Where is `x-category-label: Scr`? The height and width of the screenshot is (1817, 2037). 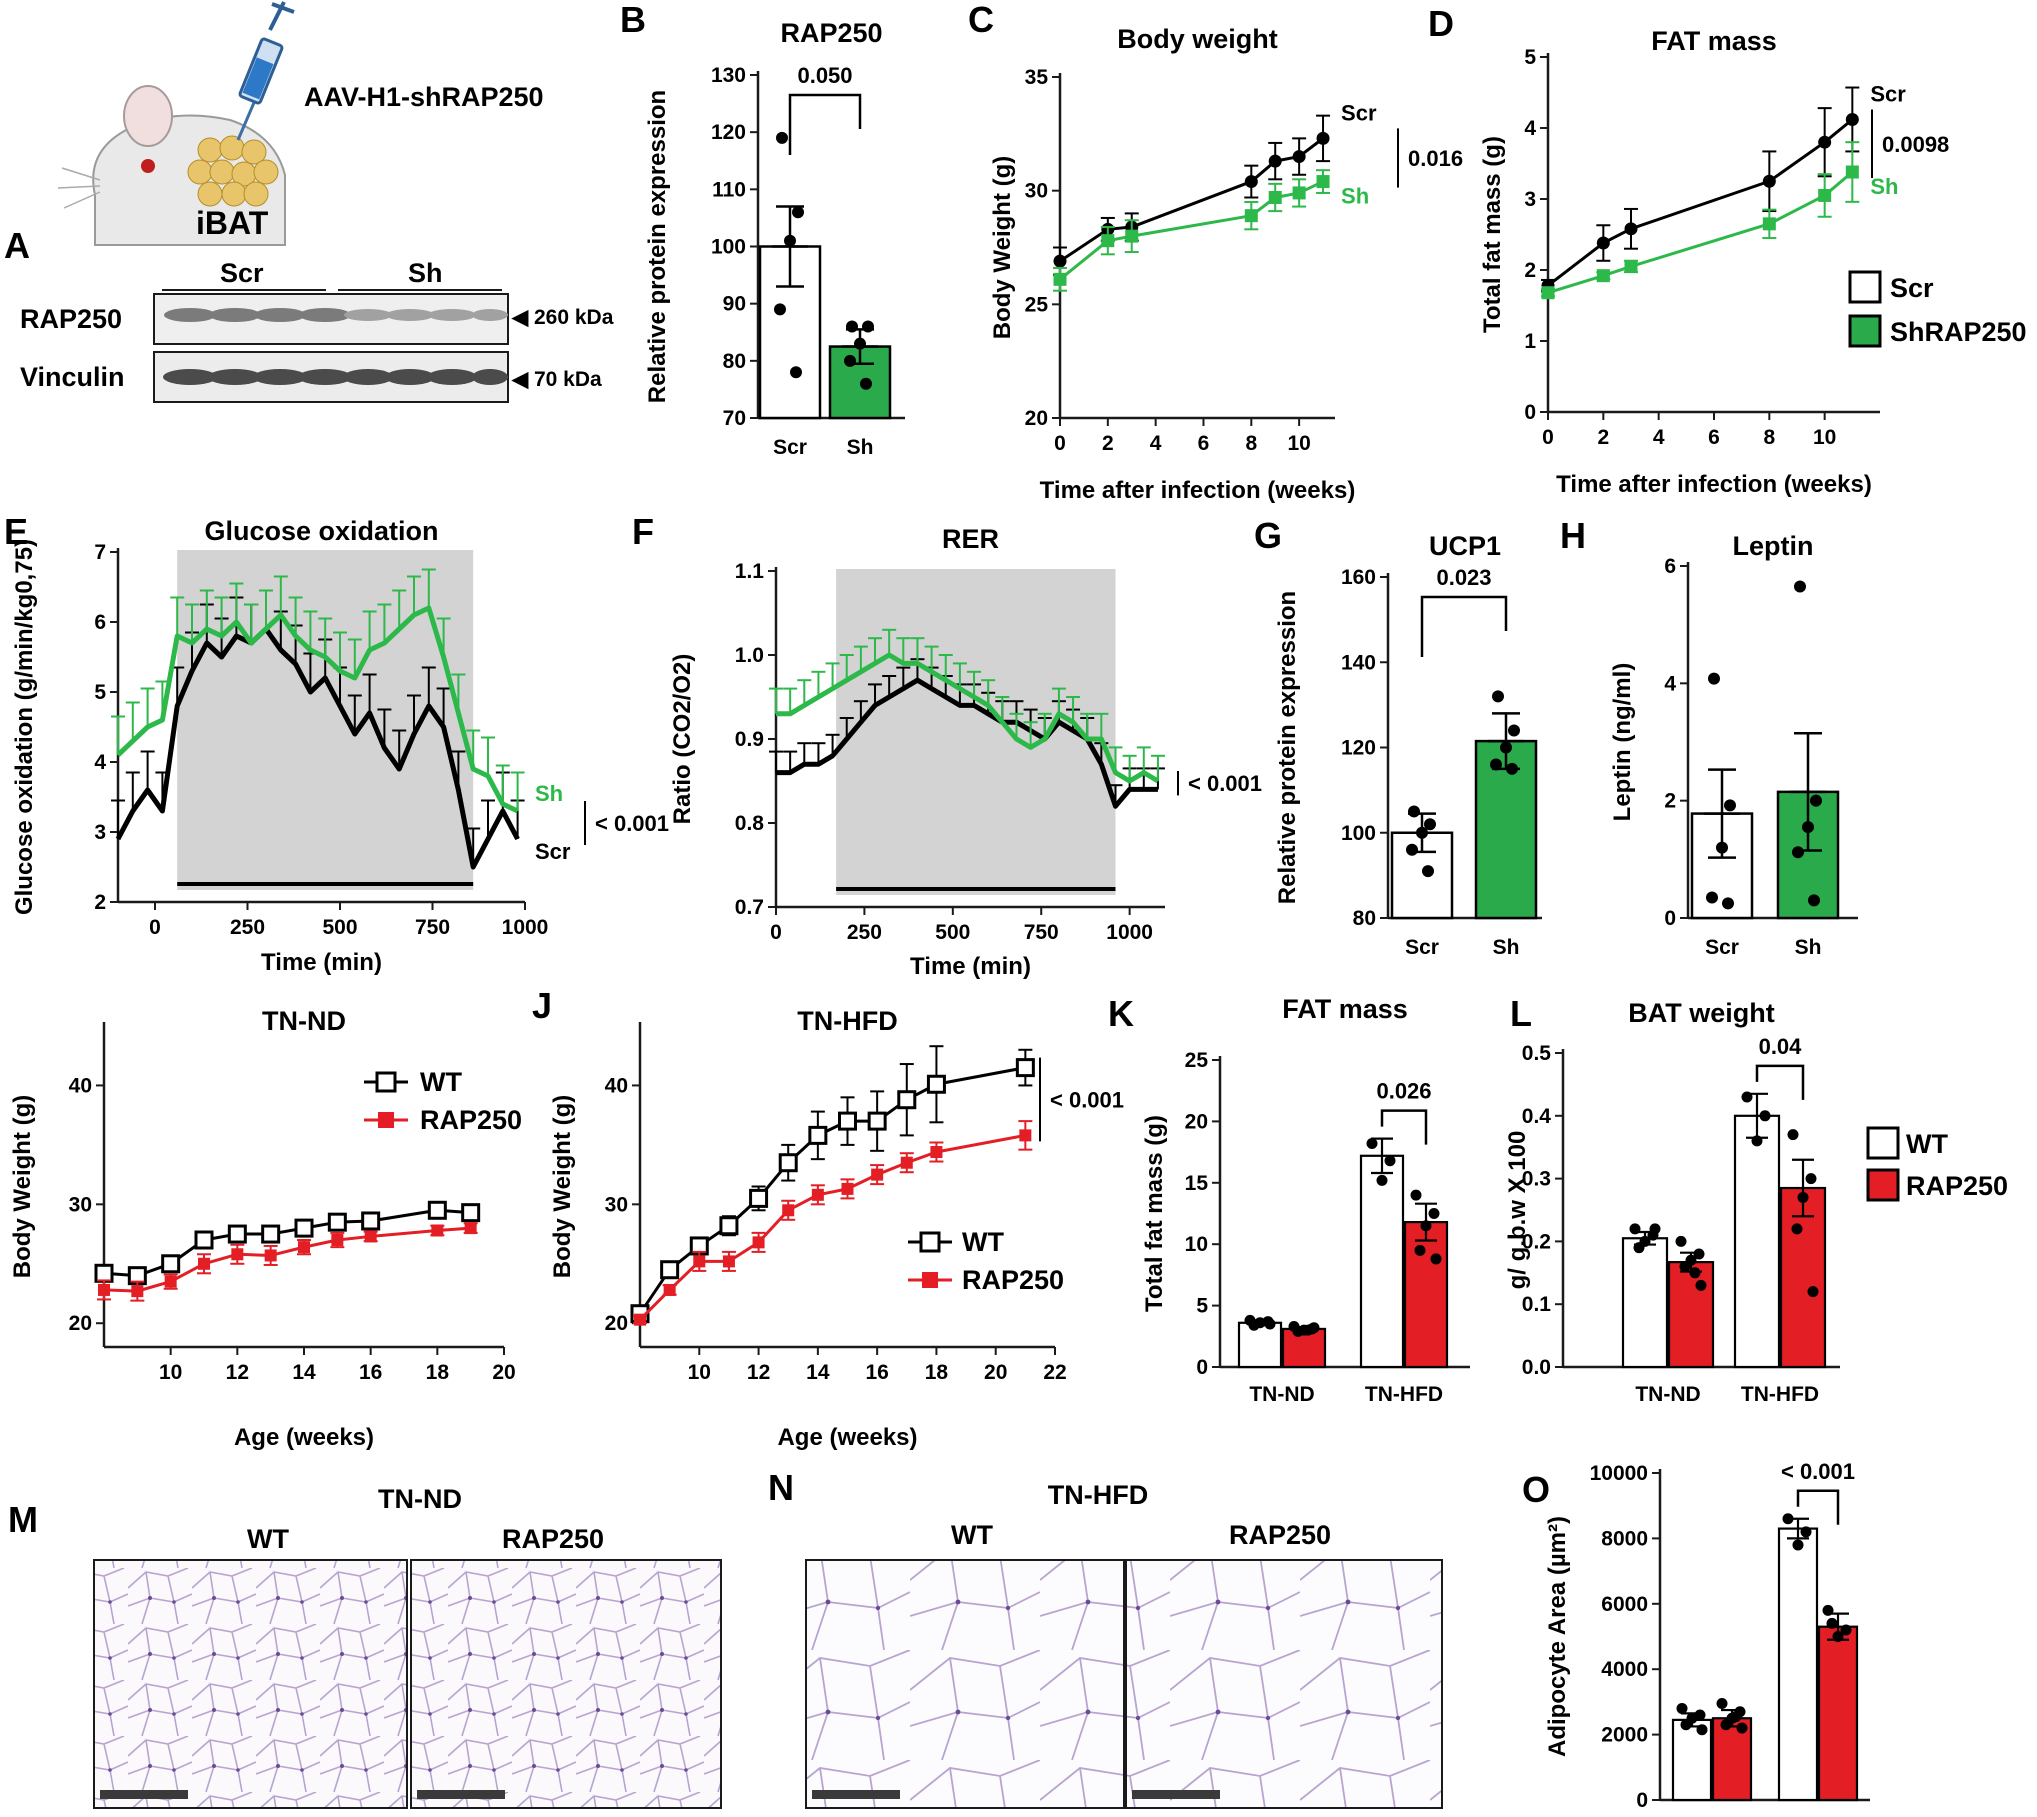 x-category-label: Scr is located at coordinates (790, 447).